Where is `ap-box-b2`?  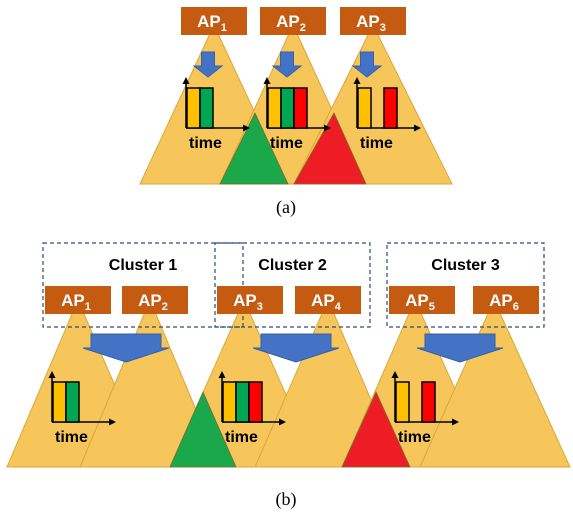 ap-box-b2 is located at coordinates (155, 300).